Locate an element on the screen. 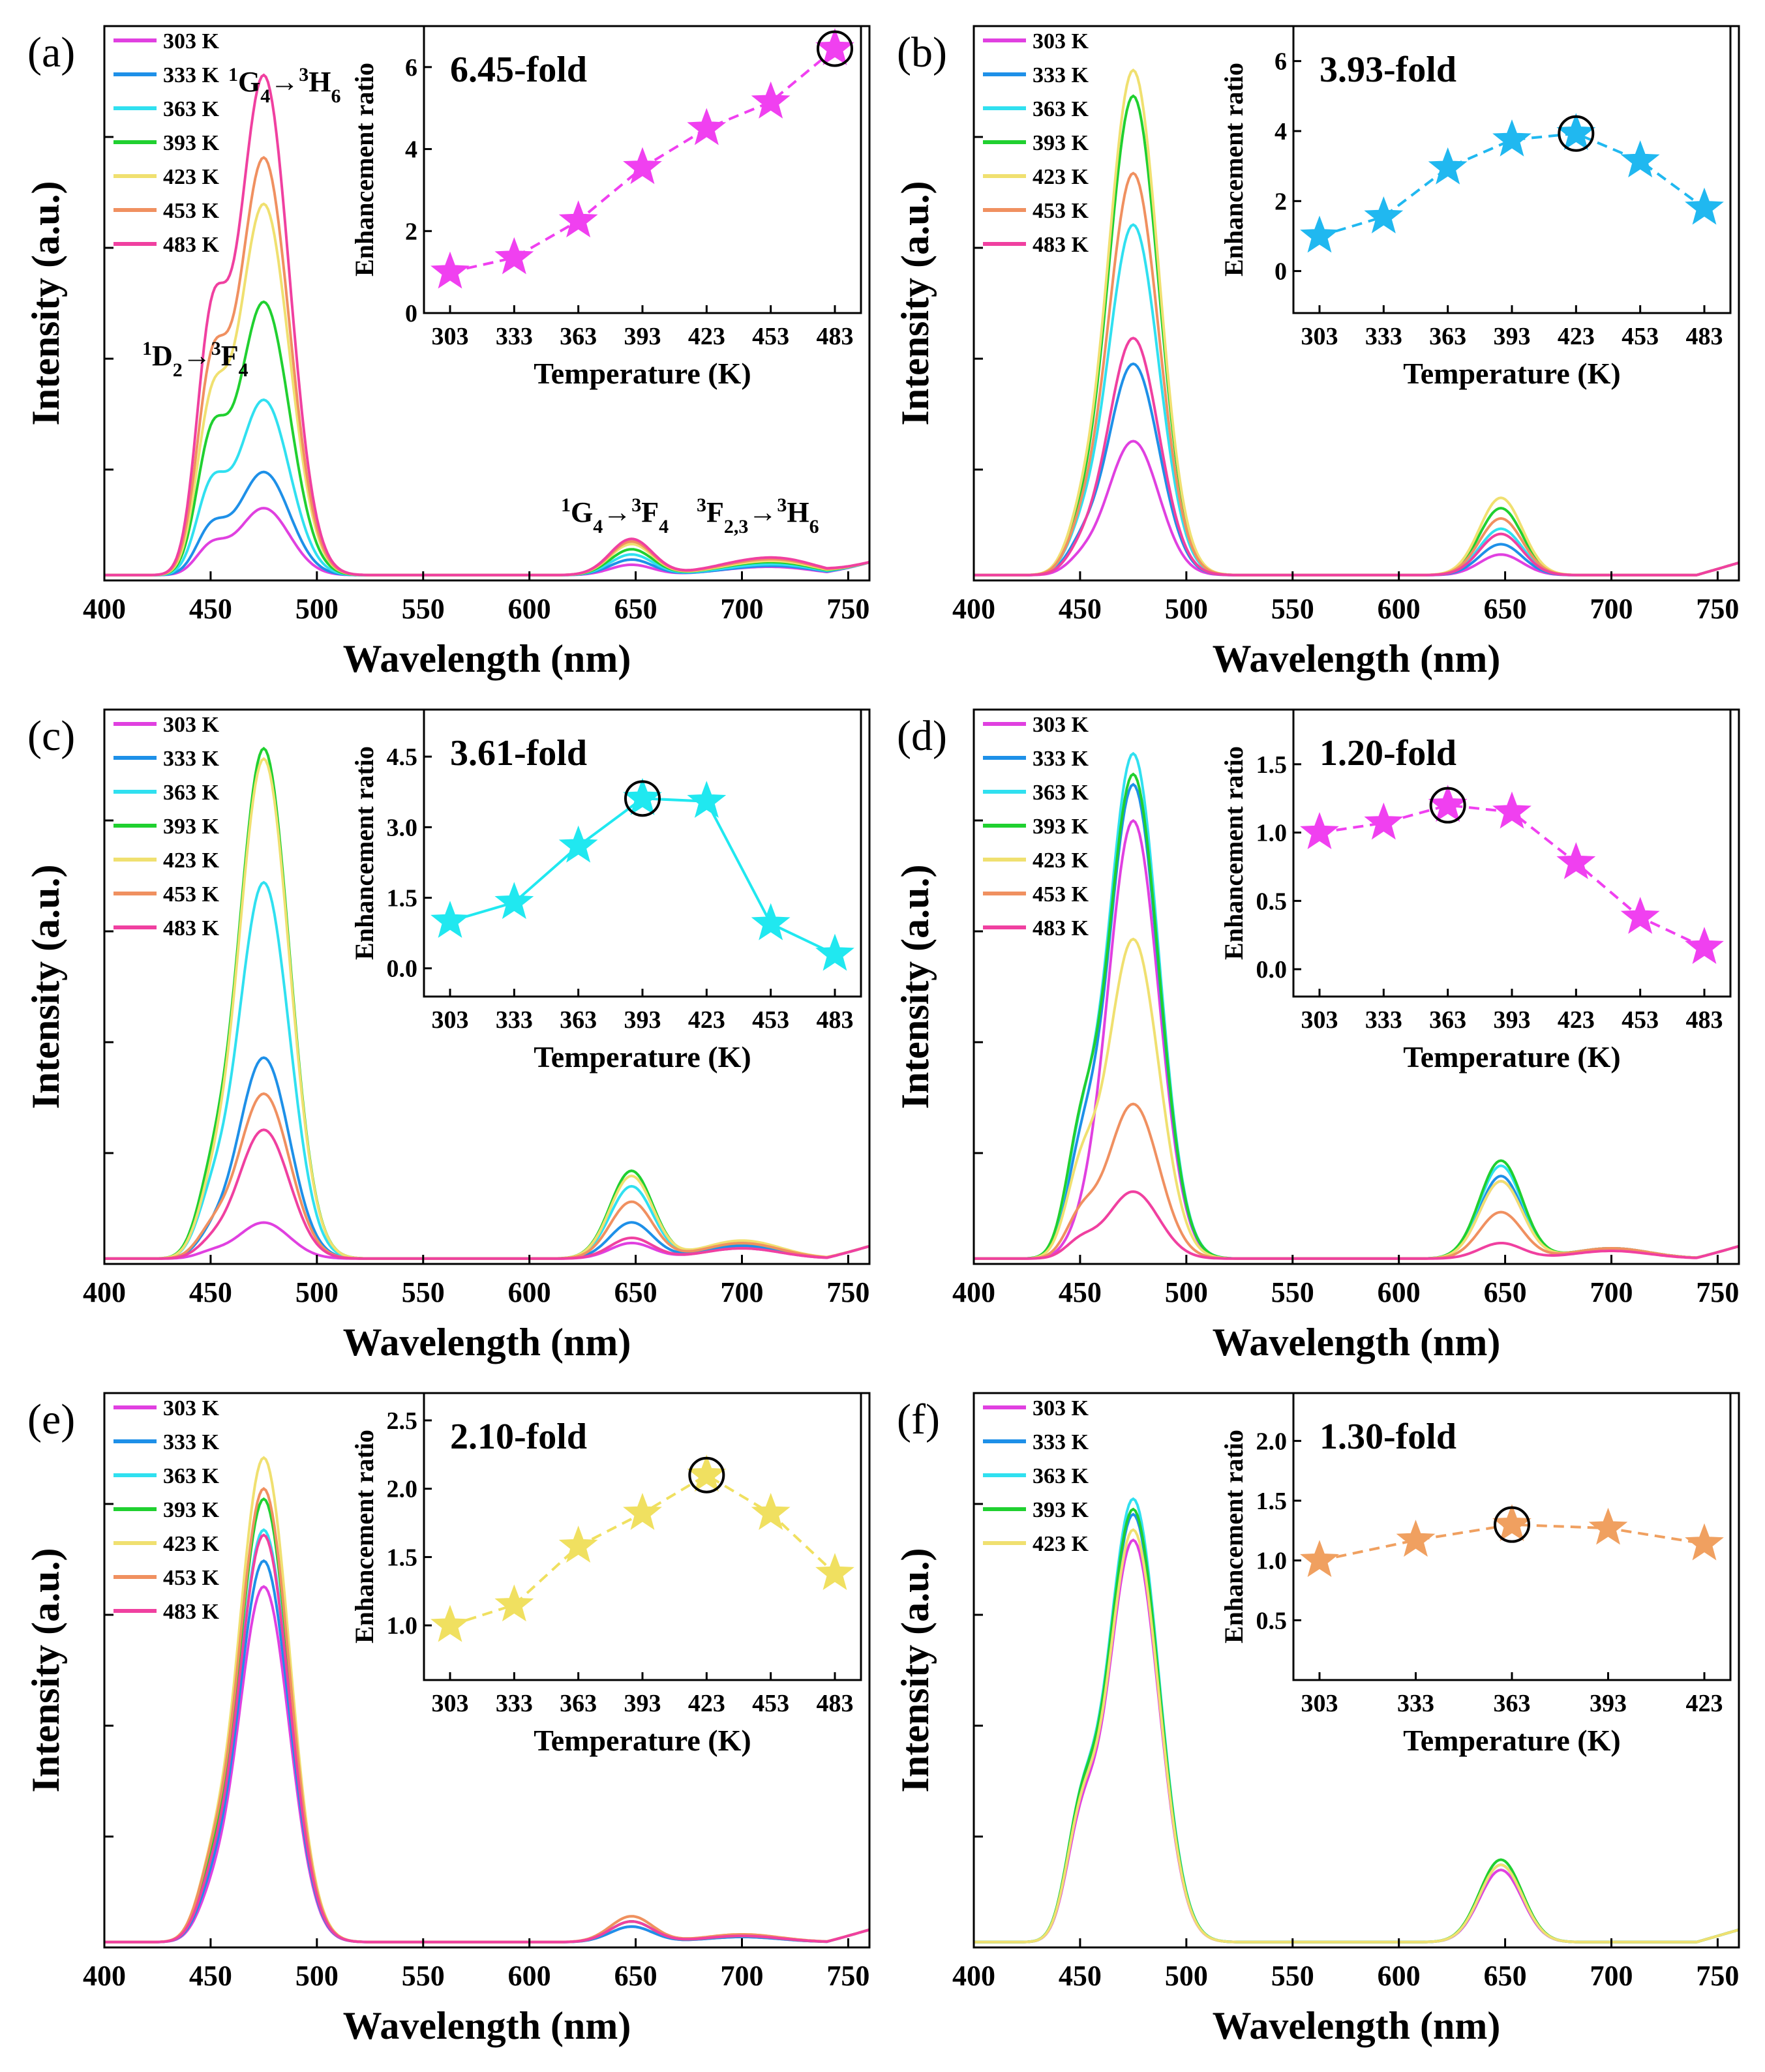 The image size is (1765, 2072). inset-y-tick-label: 1.5 is located at coordinates (1272, 765).